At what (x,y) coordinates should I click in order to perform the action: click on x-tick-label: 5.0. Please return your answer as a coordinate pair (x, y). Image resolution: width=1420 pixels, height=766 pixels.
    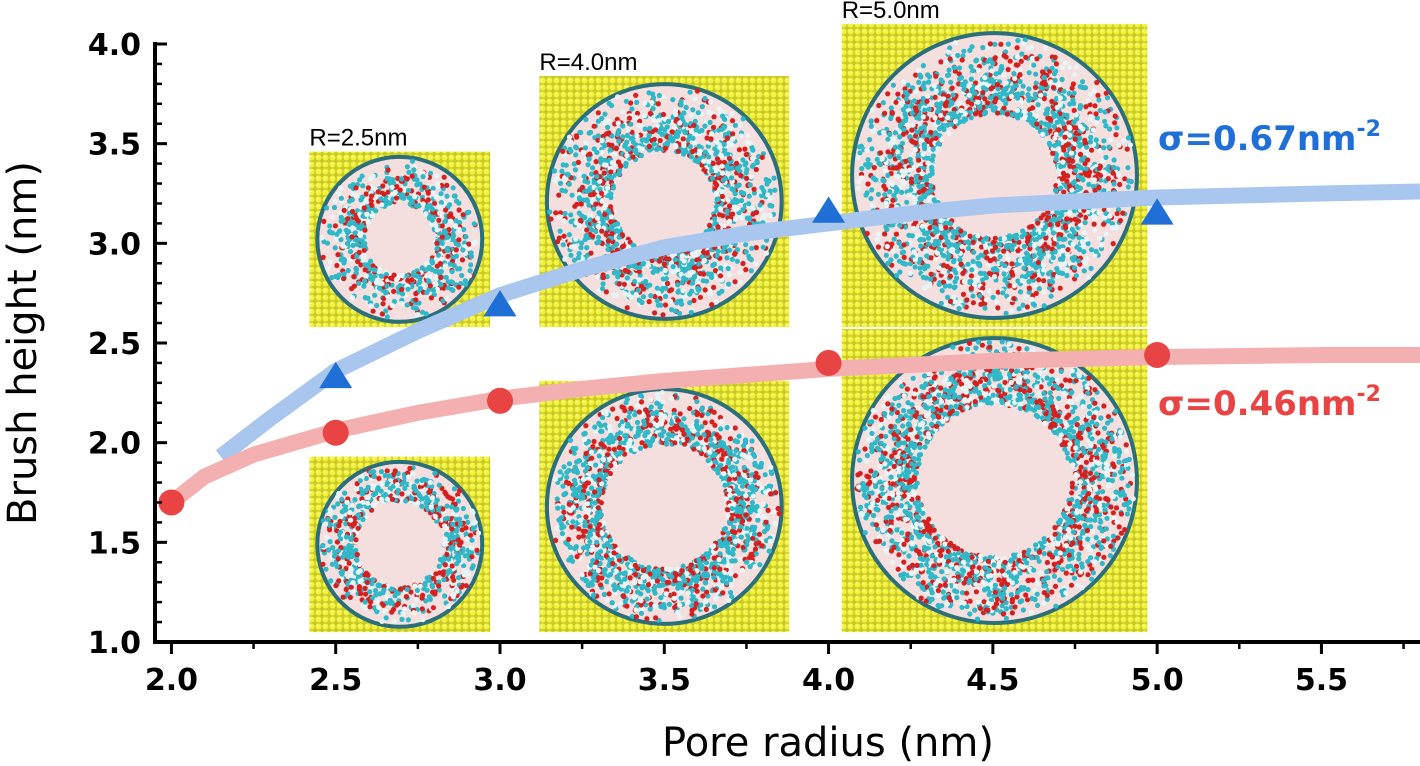
    Looking at the image, I should click on (1157, 680).